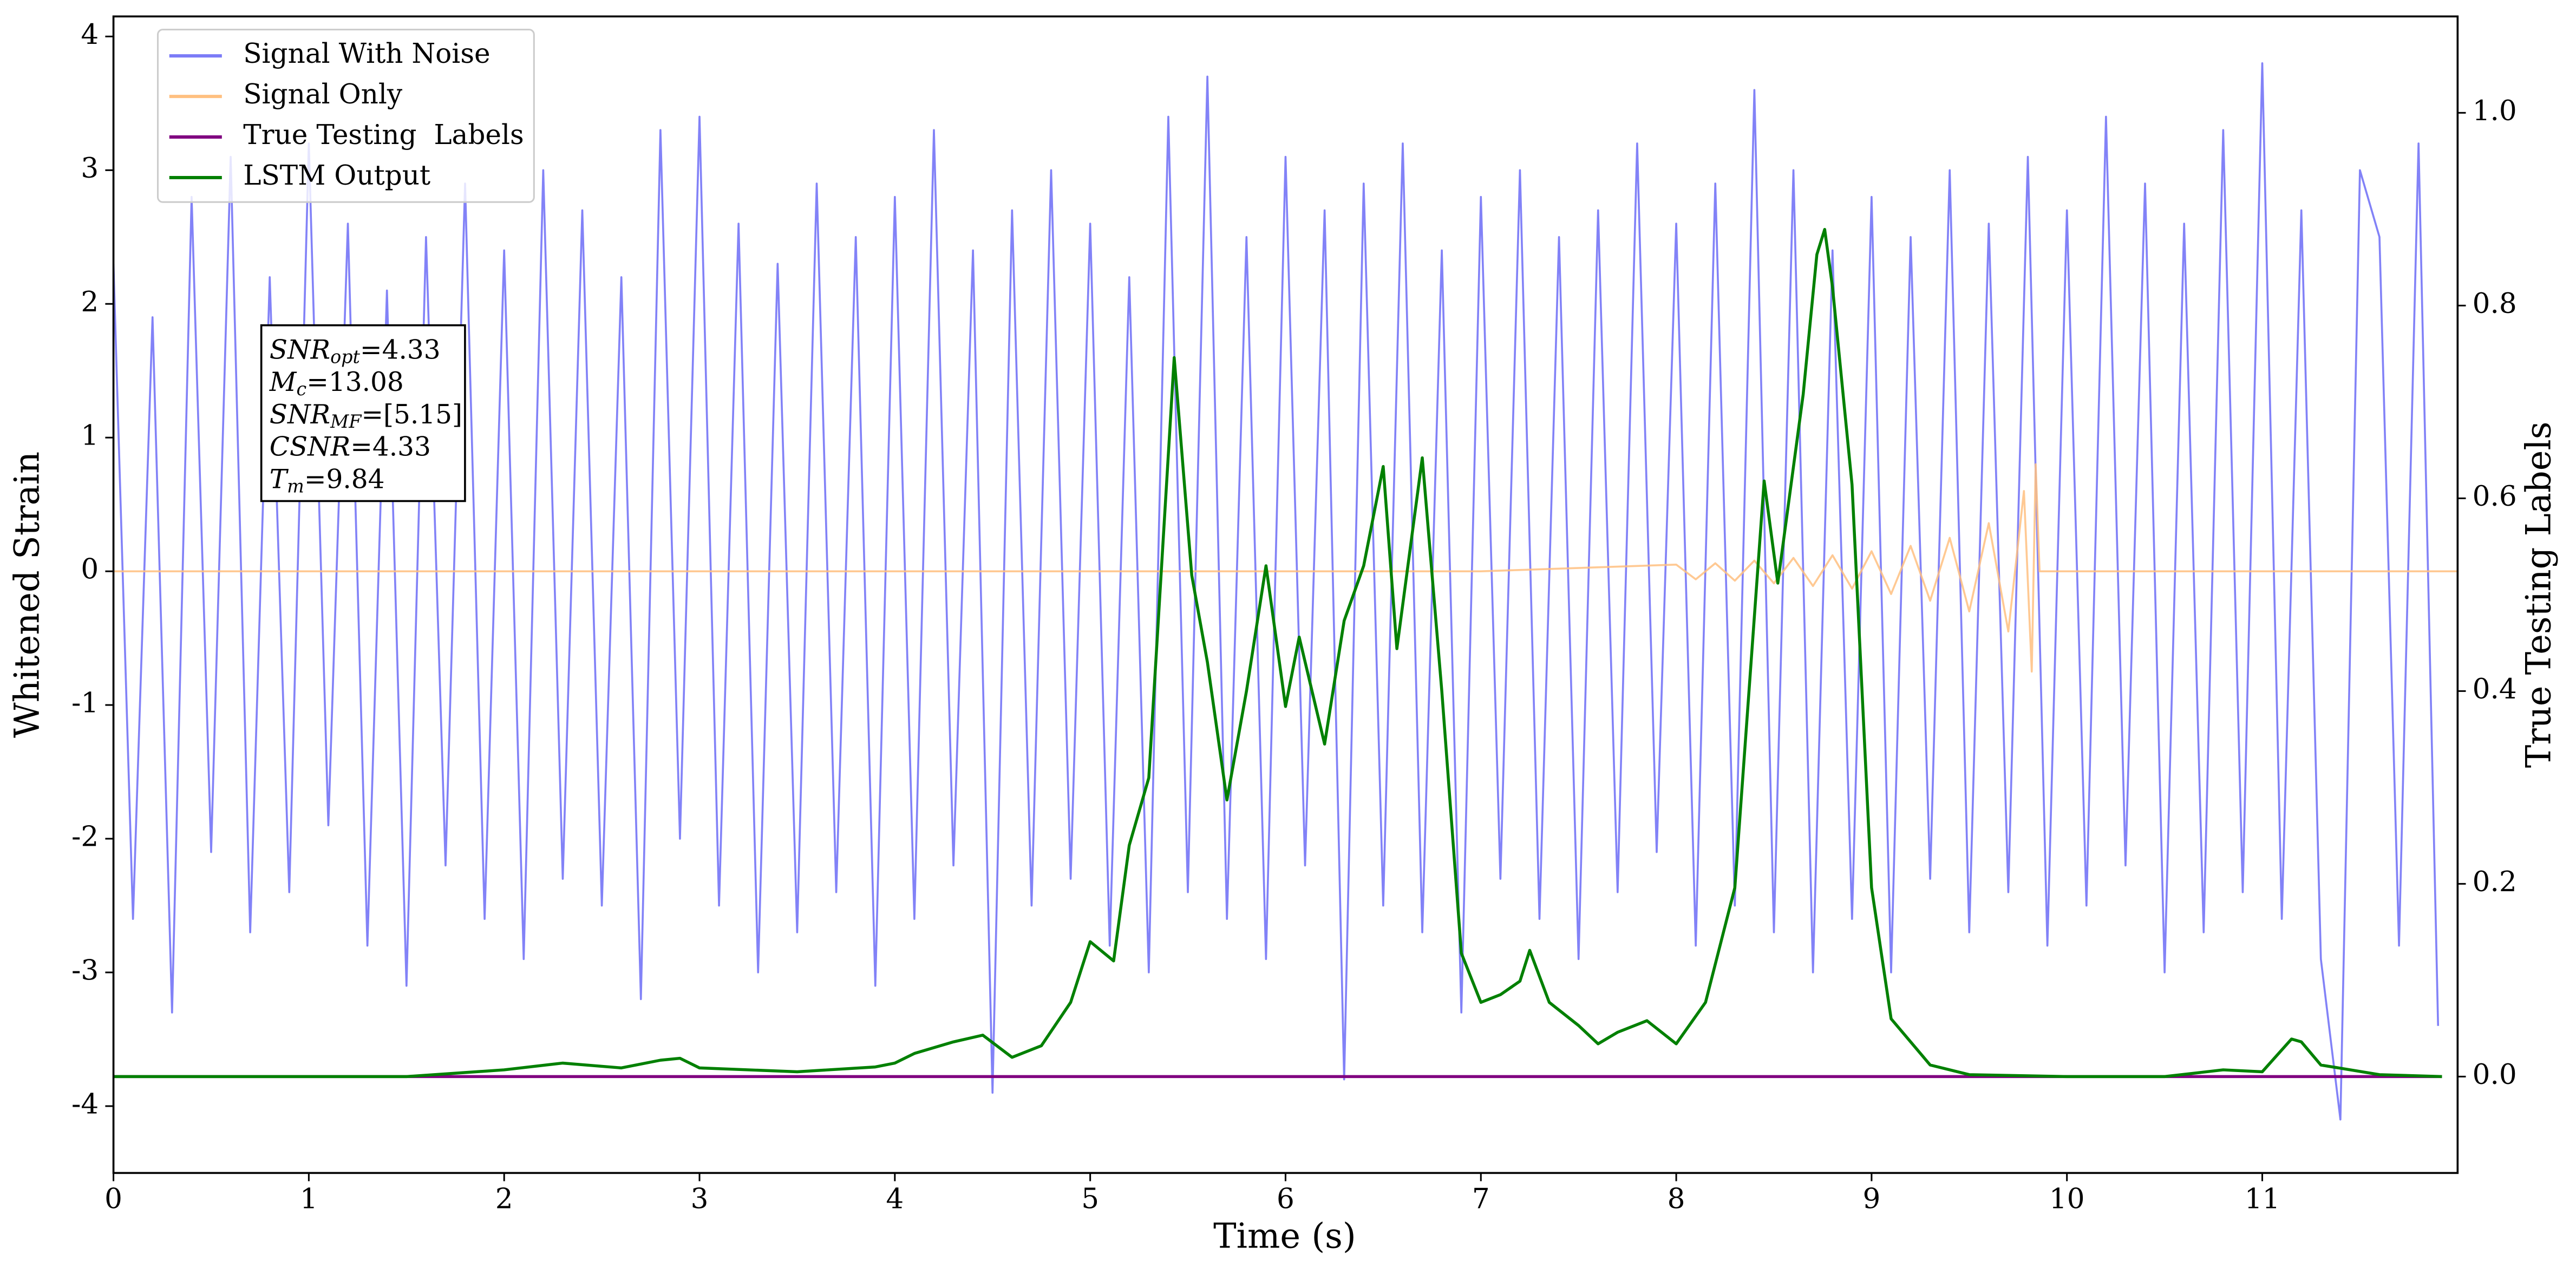 This screenshot has height=1274, width=2576. Describe the element at coordinates (1481, 1198) in the screenshot. I see `x-tick-label: 7` at that location.